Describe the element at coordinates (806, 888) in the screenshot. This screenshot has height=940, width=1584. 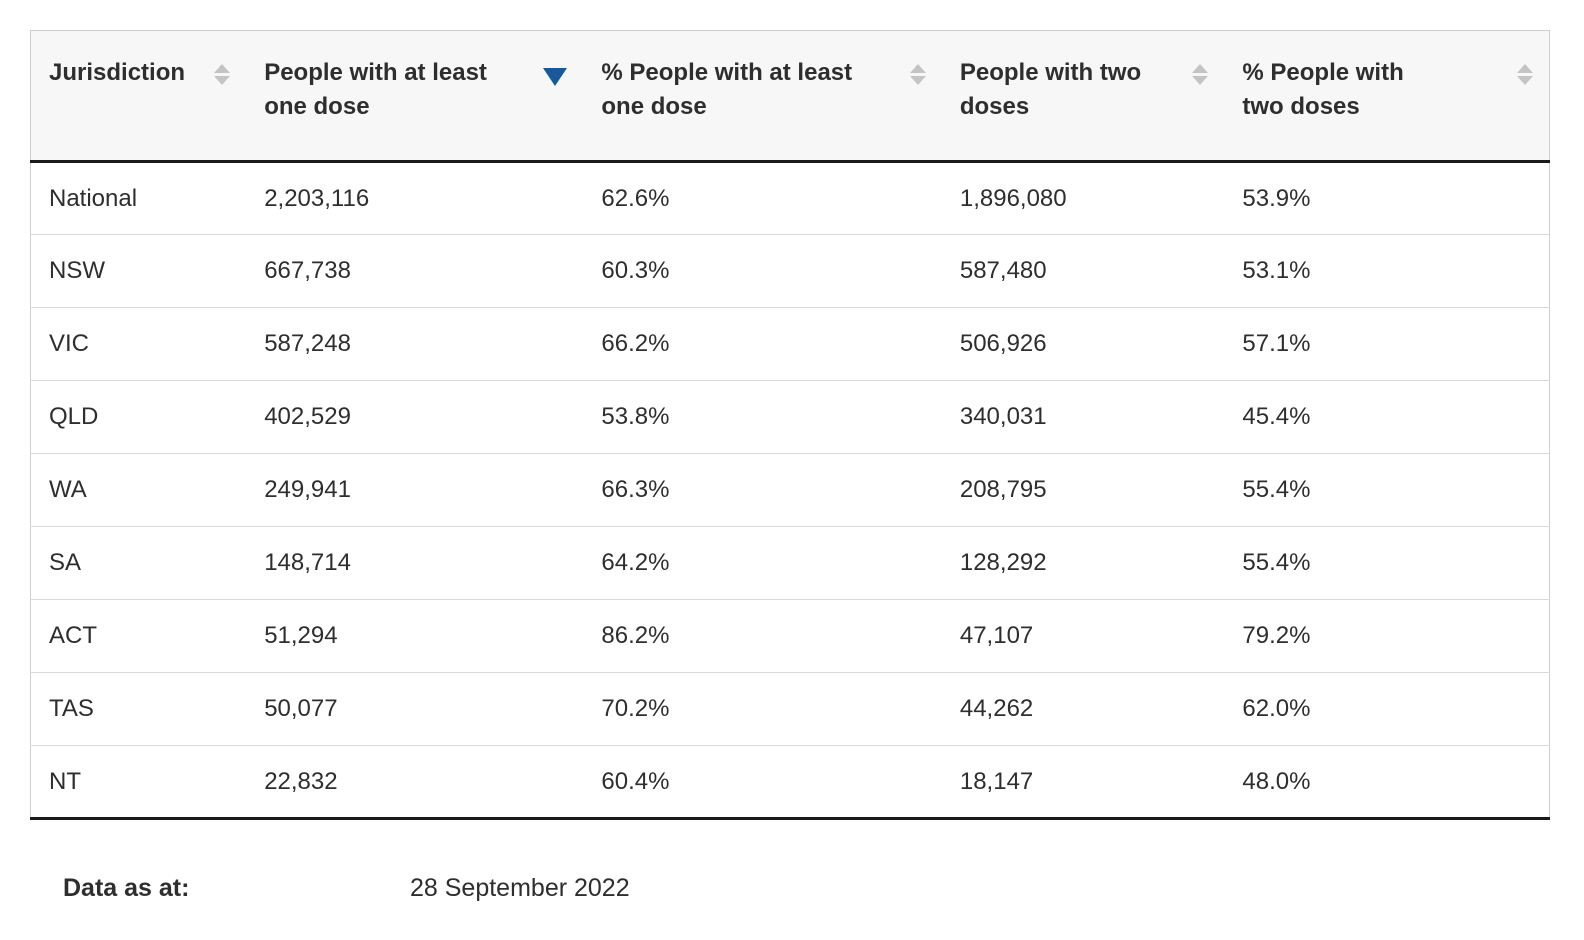
I see `data-as-at-footer: Data as at: 28 September 2022` at that location.